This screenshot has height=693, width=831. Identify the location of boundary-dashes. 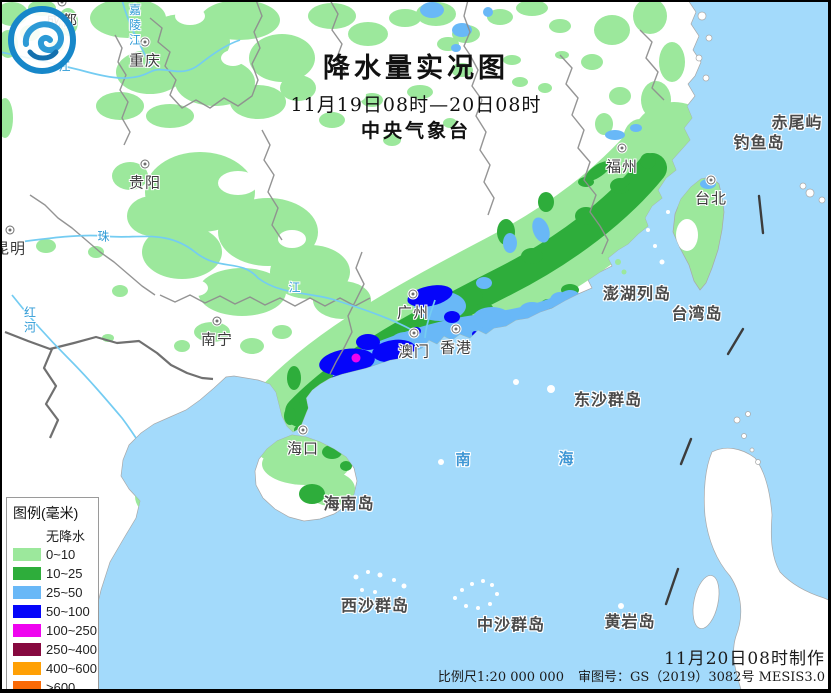
(714, 400).